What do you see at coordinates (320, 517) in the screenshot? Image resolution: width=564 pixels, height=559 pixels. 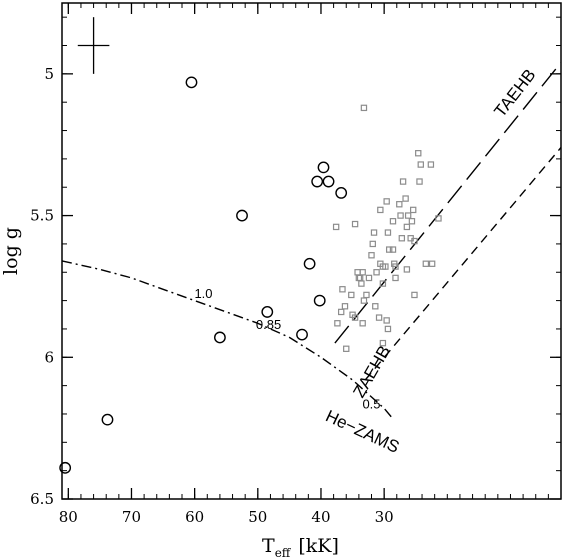 I see `x-tick-label: 40` at bounding box center [320, 517].